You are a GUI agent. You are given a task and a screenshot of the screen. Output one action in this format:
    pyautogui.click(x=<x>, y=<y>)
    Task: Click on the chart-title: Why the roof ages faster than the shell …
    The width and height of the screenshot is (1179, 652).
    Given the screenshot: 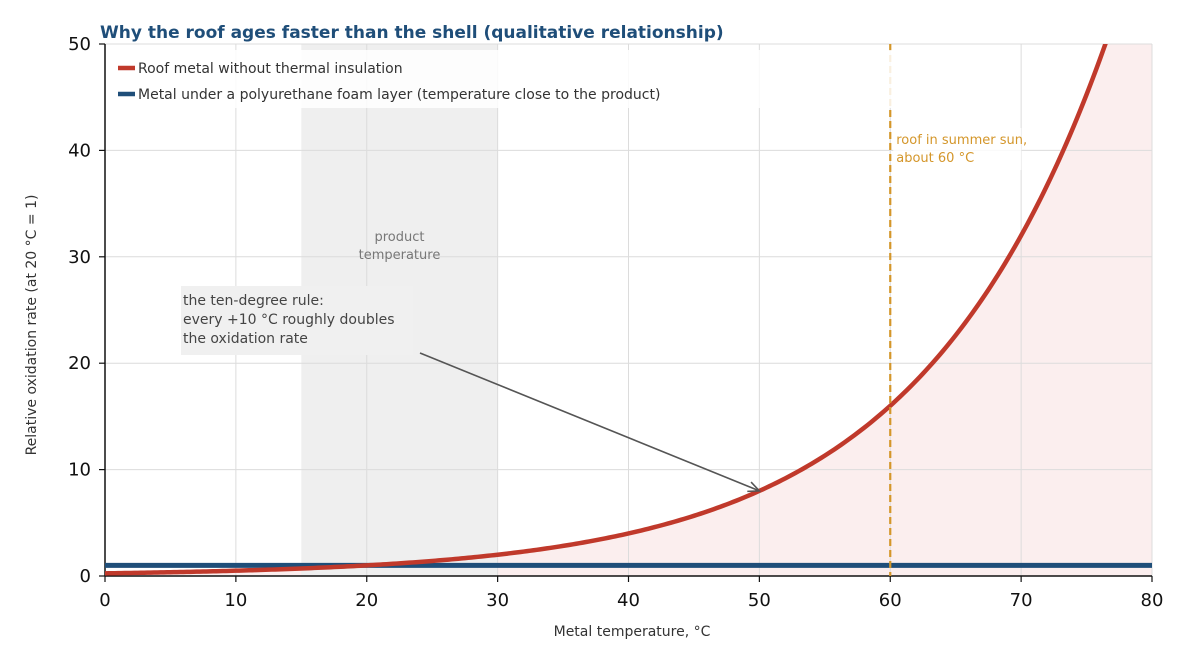 What is the action you would take?
    pyautogui.click(x=412, y=33)
    